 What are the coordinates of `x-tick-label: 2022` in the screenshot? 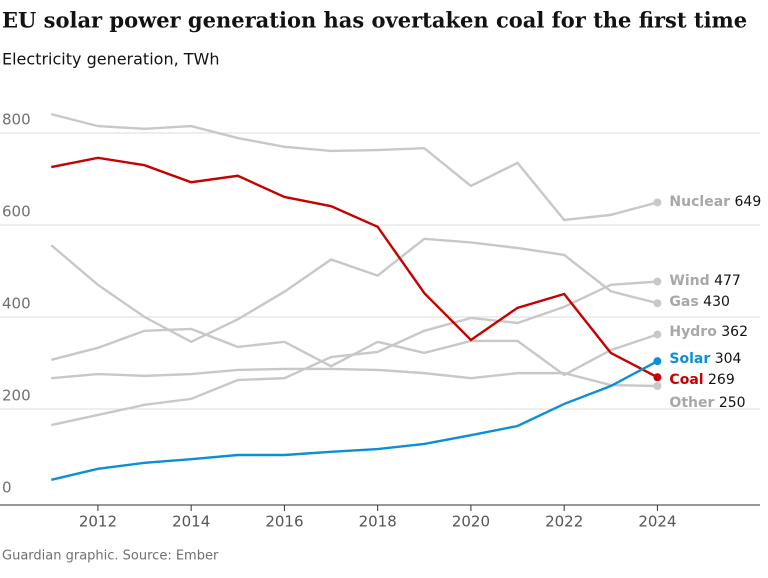 It's located at (564, 522).